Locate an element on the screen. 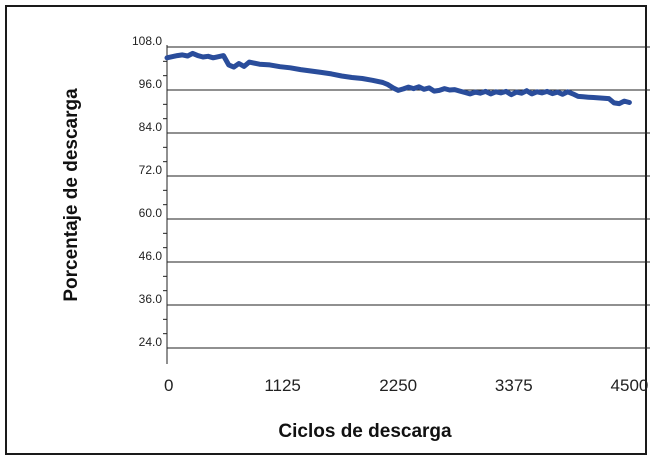  x-tick-labels: 0 1125 2250 3375 4500 is located at coordinates (406, 385).